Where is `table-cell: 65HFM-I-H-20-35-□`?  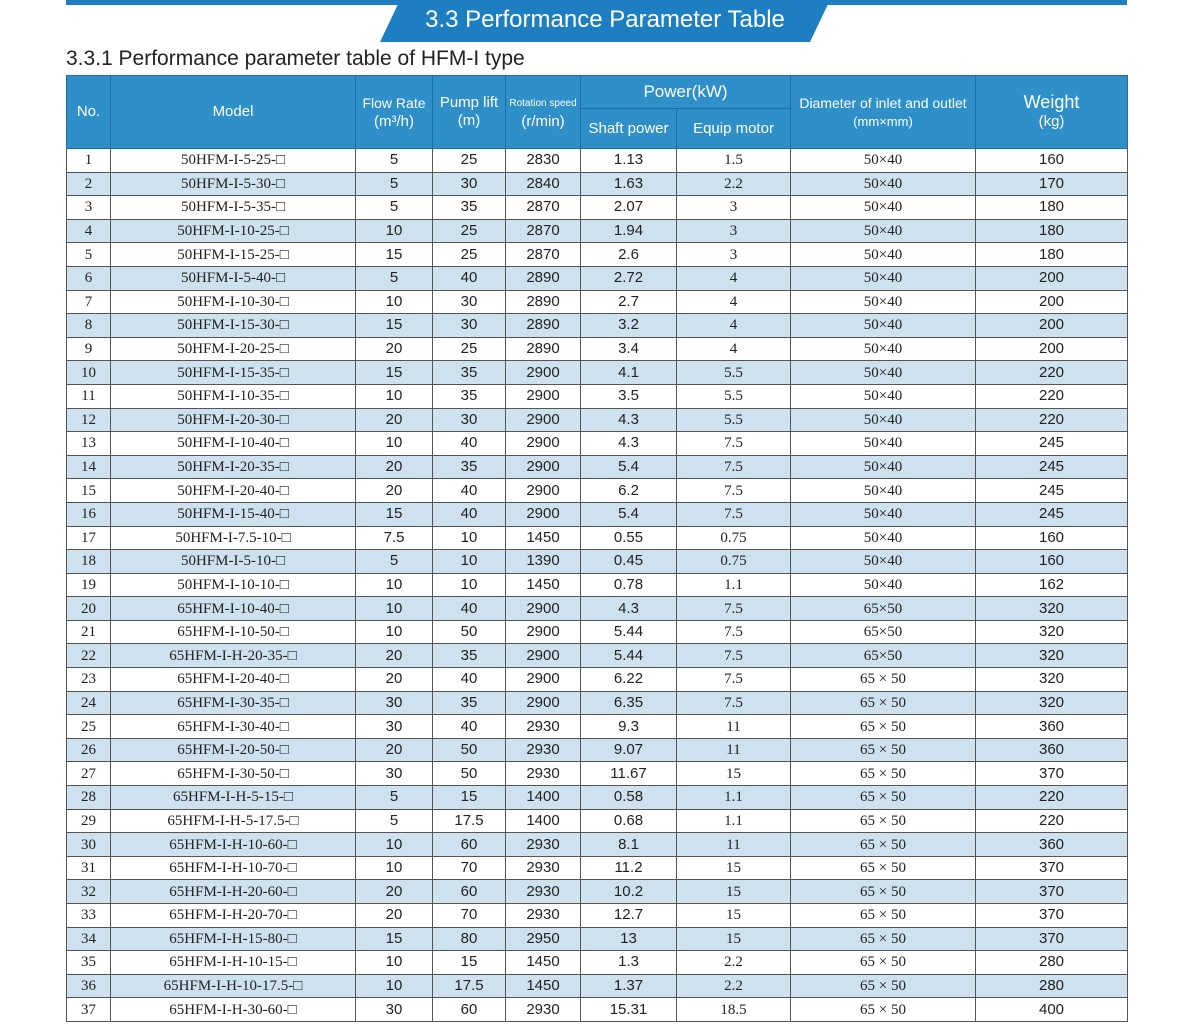
table-cell: 65HFM-I-H-20-35-□ is located at coordinates (233, 656).